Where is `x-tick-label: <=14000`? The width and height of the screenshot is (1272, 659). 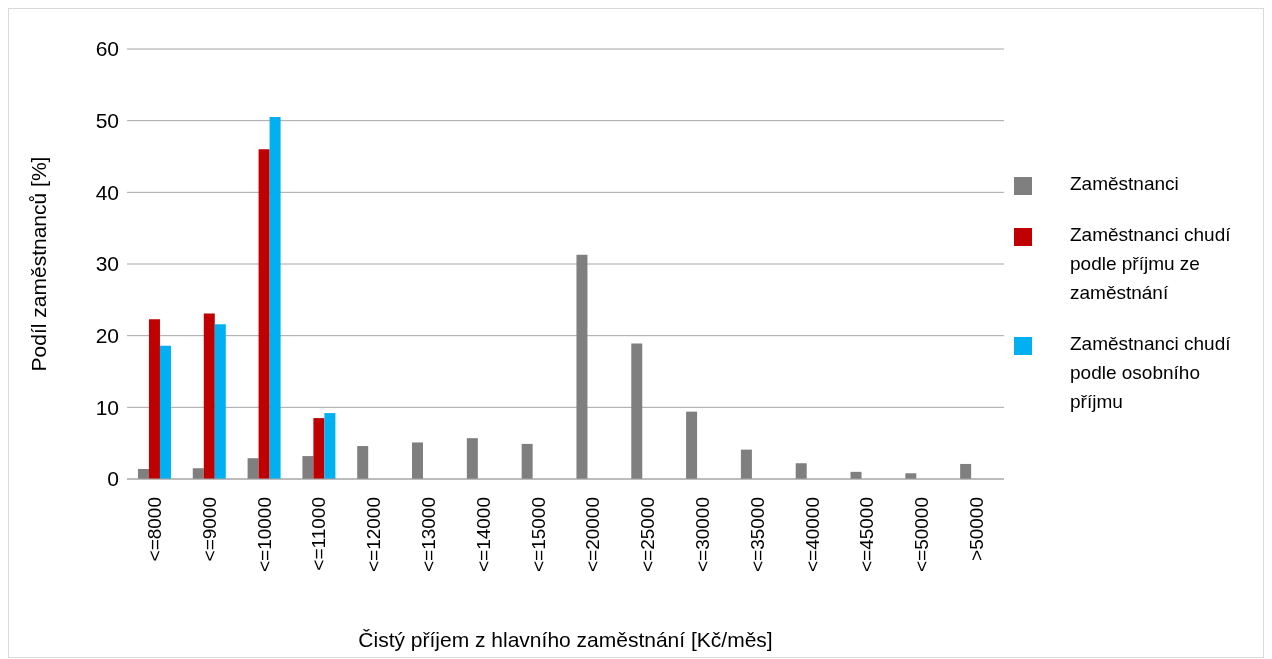 x-tick-label: <=14000 is located at coordinates (483, 535).